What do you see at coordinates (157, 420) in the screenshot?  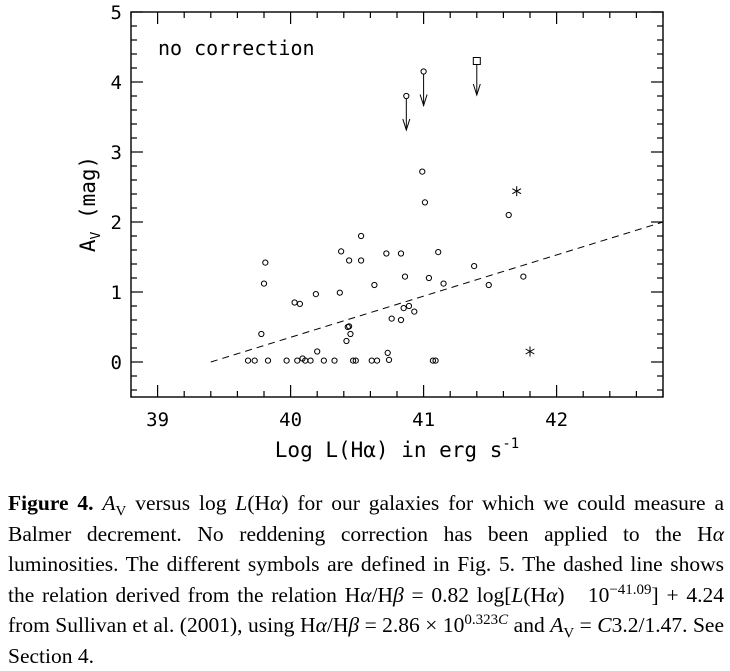 I see `x-tick-label: 39` at bounding box center [157, 420].